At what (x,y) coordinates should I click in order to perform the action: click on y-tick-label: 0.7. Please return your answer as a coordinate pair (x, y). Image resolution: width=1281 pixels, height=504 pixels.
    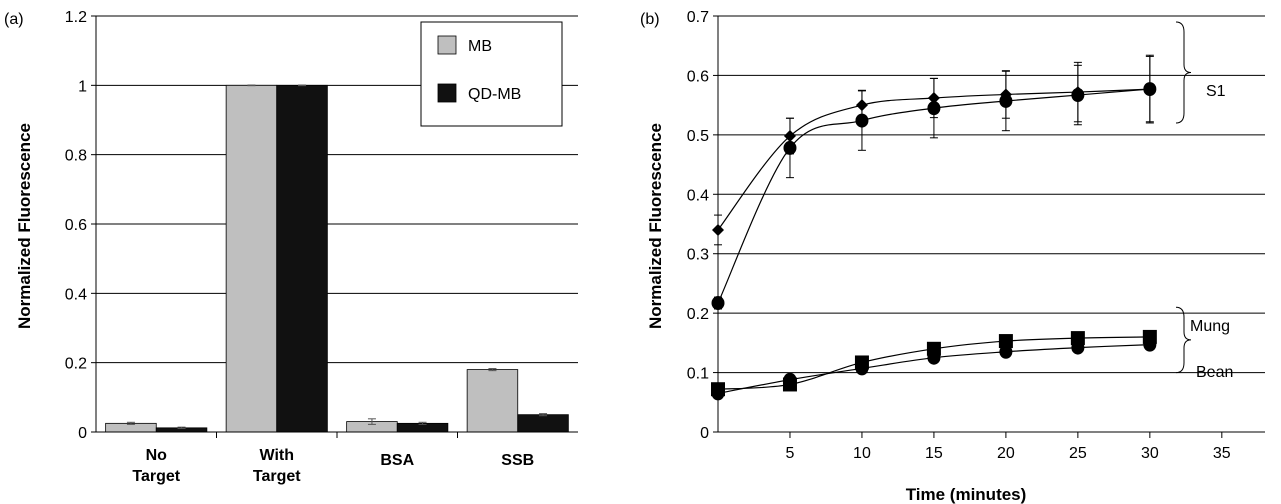
    Looking at the image, I should click on (698, 17).